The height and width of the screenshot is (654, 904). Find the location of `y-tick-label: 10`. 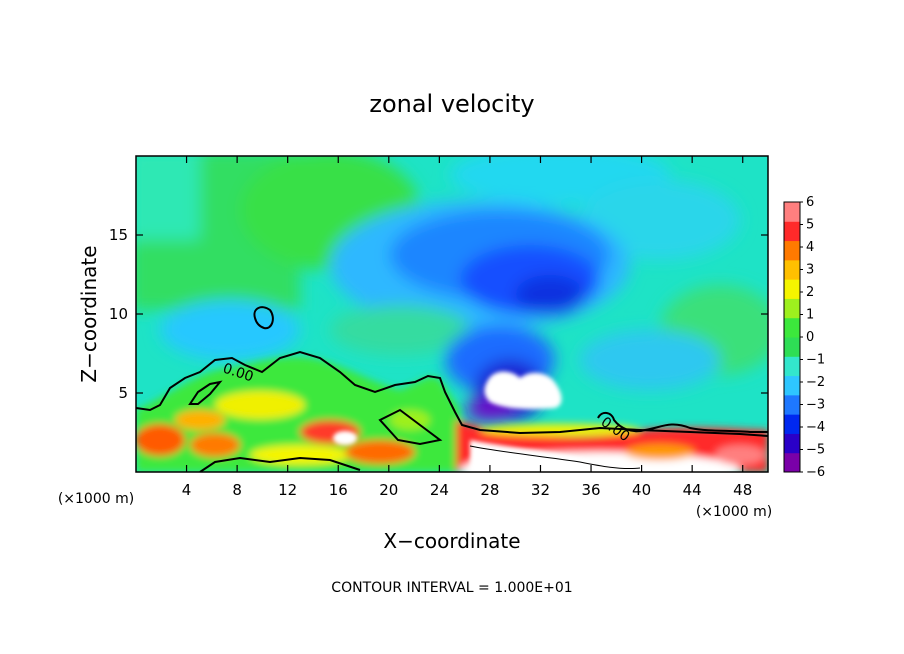

y-tick-label: 10 is located at coordinates (118, 314).